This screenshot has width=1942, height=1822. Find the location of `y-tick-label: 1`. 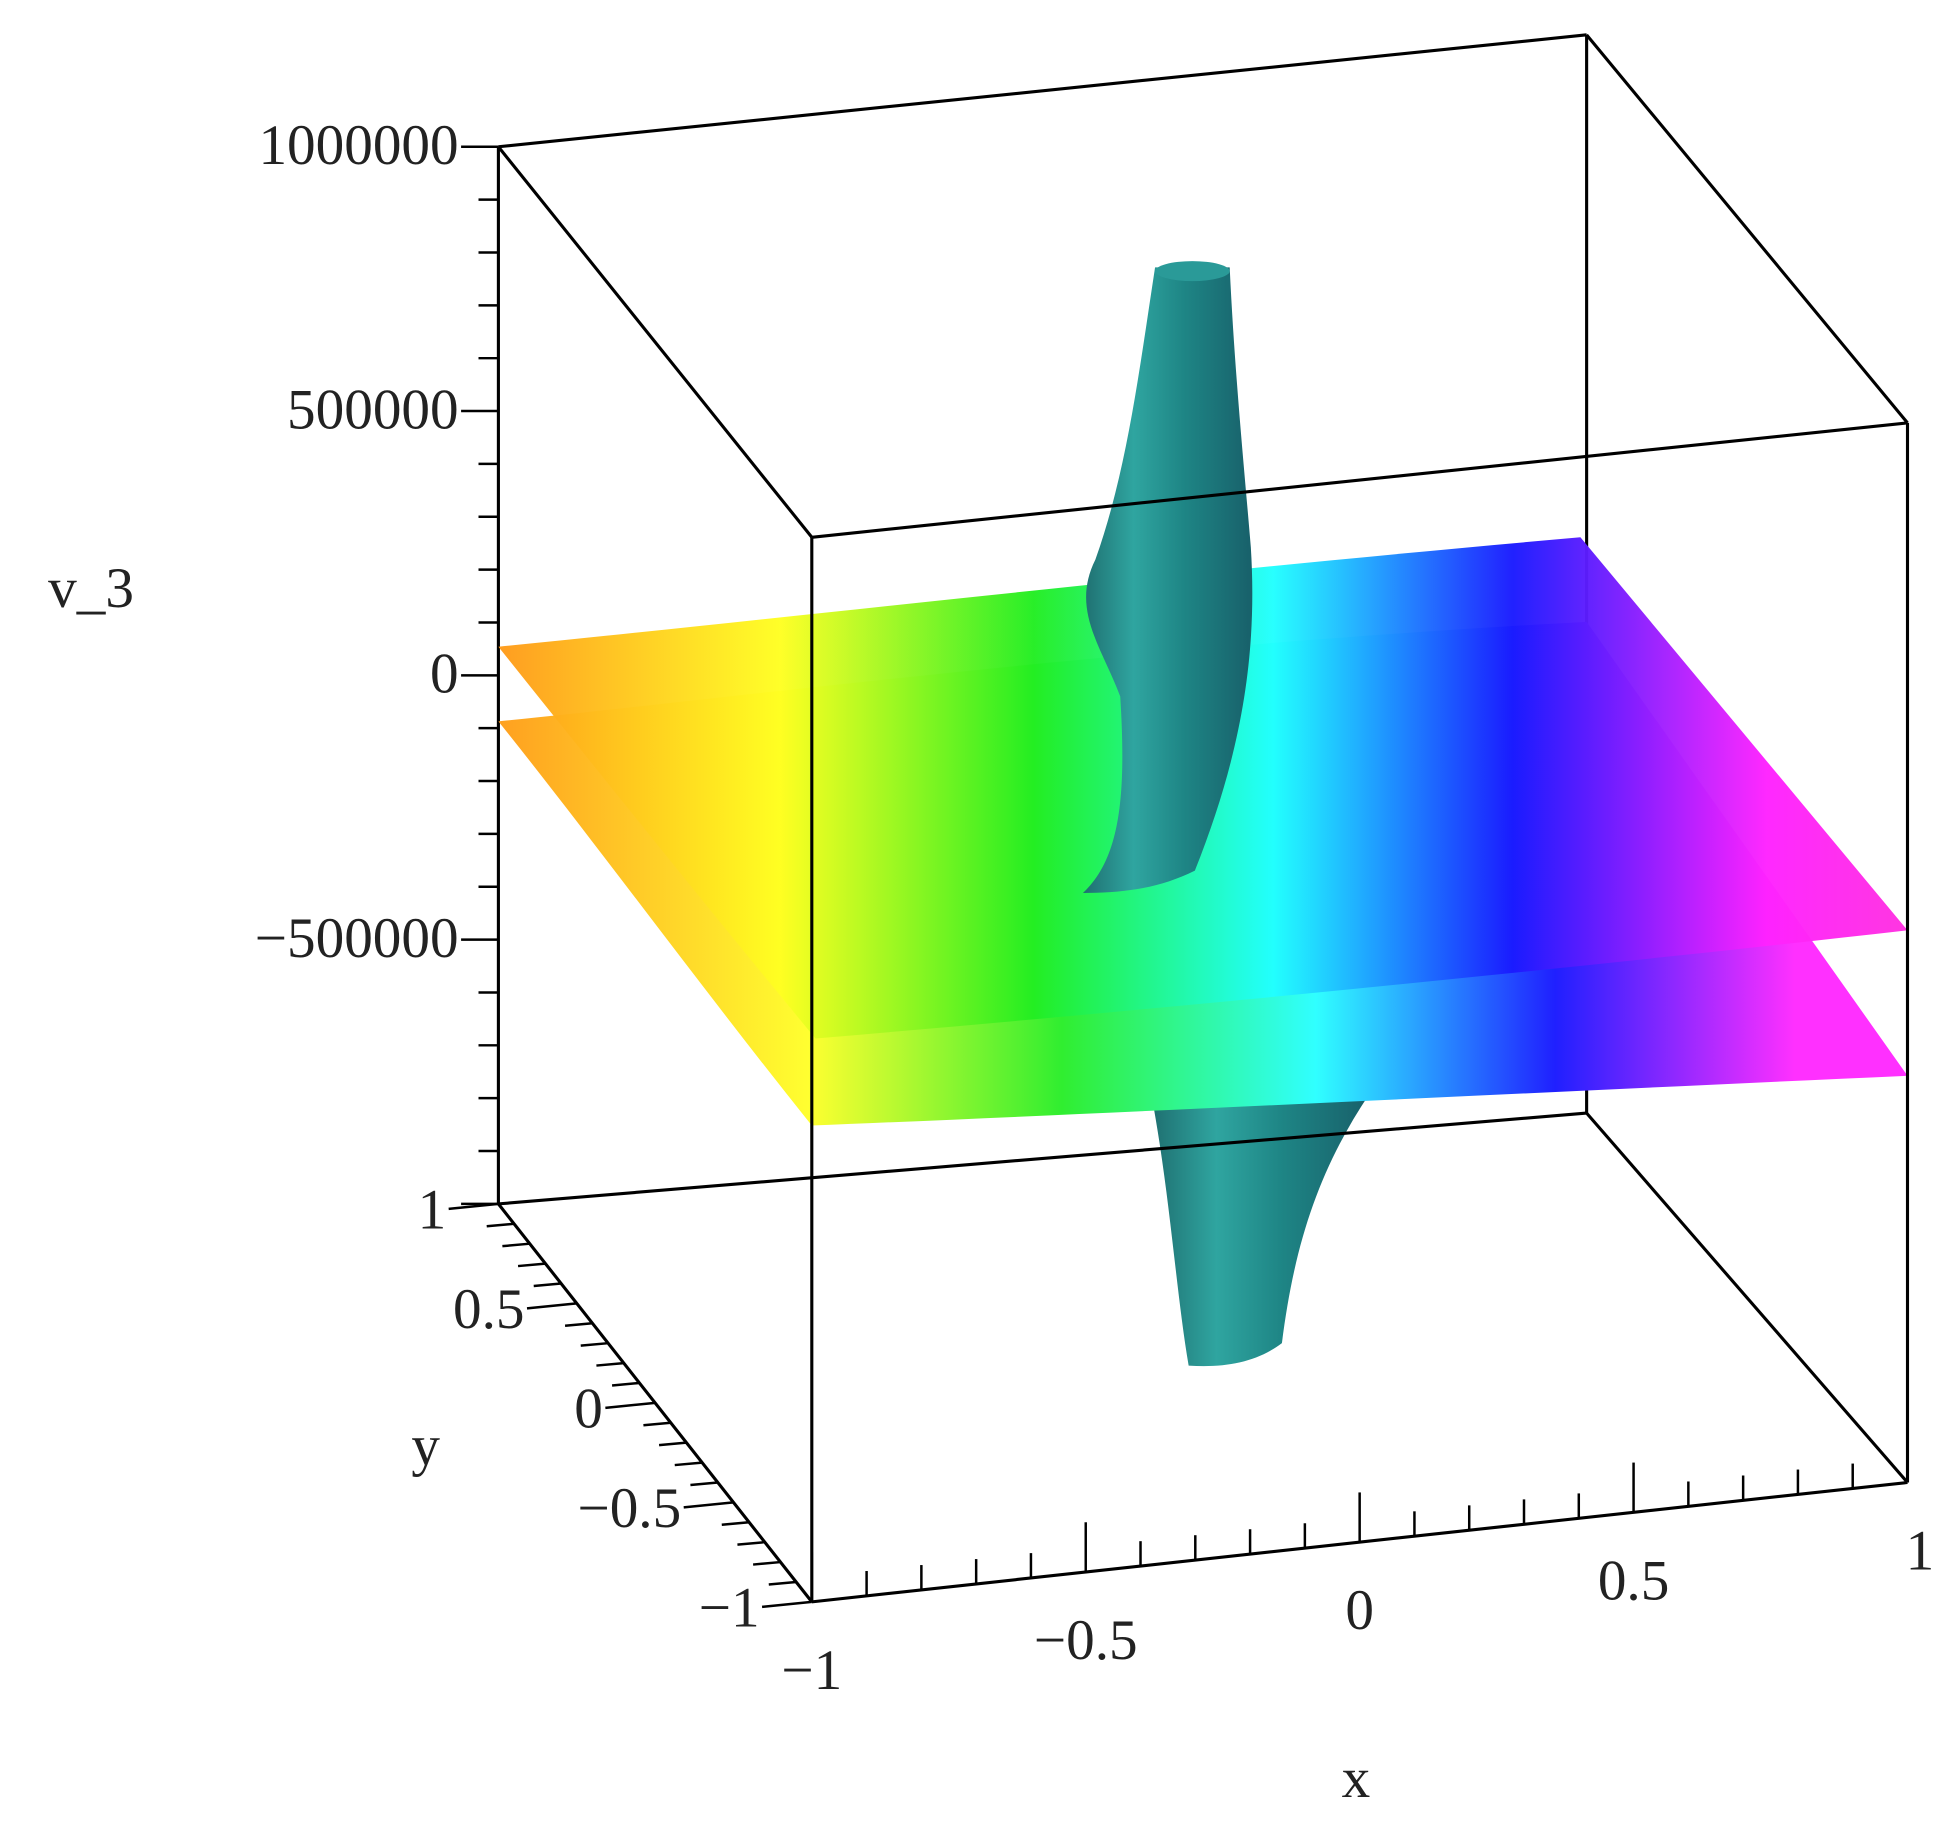

y-tick-label: 1 is located at coordinates (432, 1210).